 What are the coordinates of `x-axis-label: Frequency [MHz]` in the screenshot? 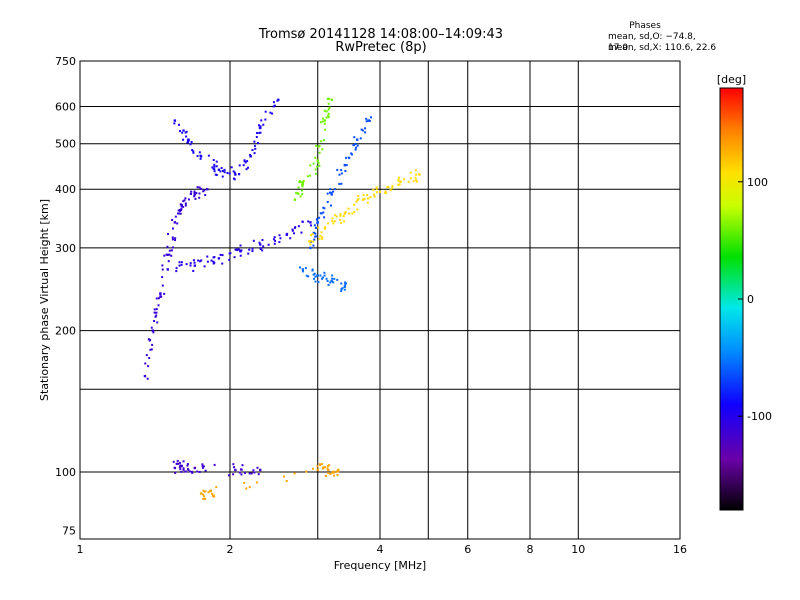 It's located at (380, 565).